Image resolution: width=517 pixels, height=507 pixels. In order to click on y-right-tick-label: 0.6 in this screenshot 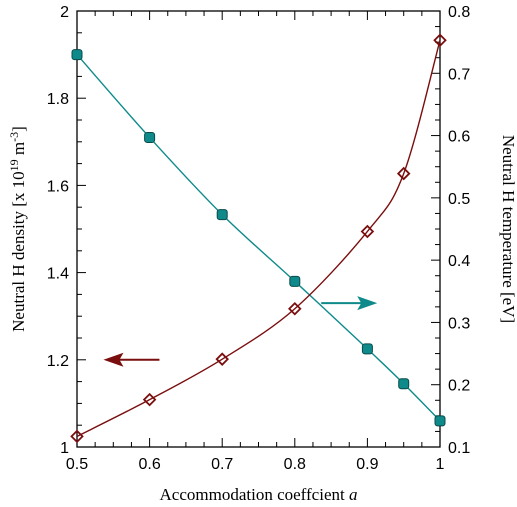, I will do `click(459, 137)`.